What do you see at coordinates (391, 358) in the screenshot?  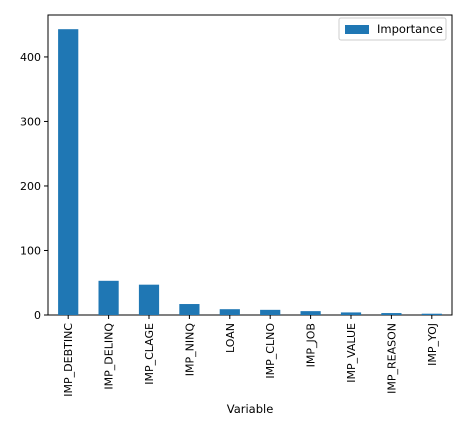 I see `x-tick-label: IMP_REASON` at bounding box center [391, 358].